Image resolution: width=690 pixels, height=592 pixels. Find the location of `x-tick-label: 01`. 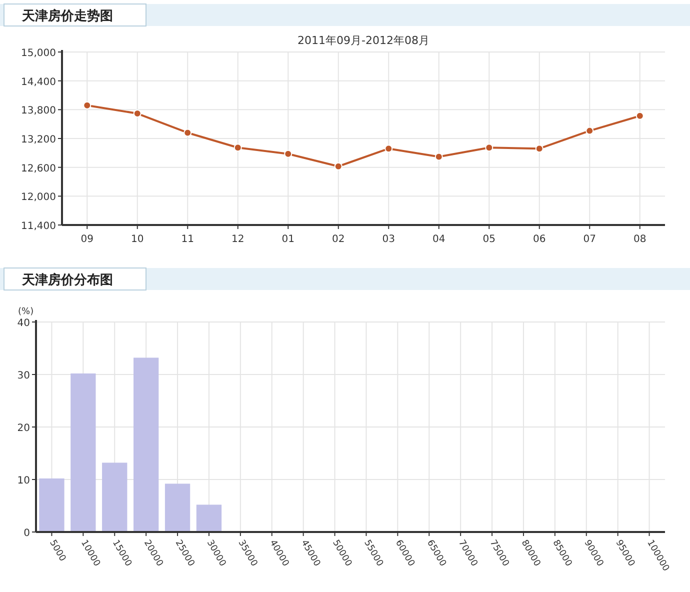

x-tick-label: 01 is located at coordinates (288, 239).